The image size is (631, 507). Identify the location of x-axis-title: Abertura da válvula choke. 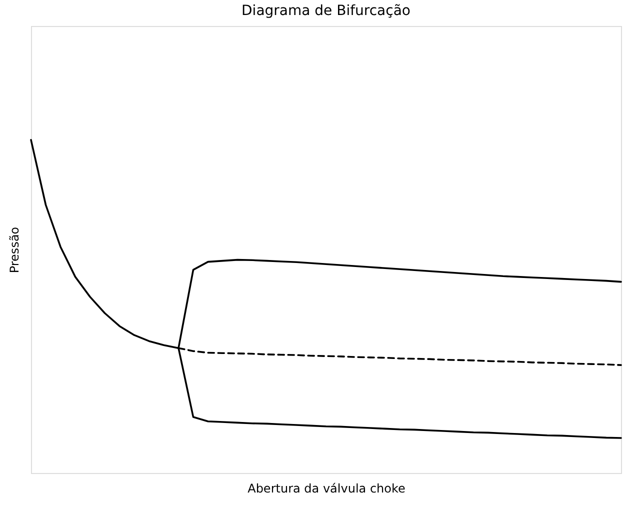
(327, 489).